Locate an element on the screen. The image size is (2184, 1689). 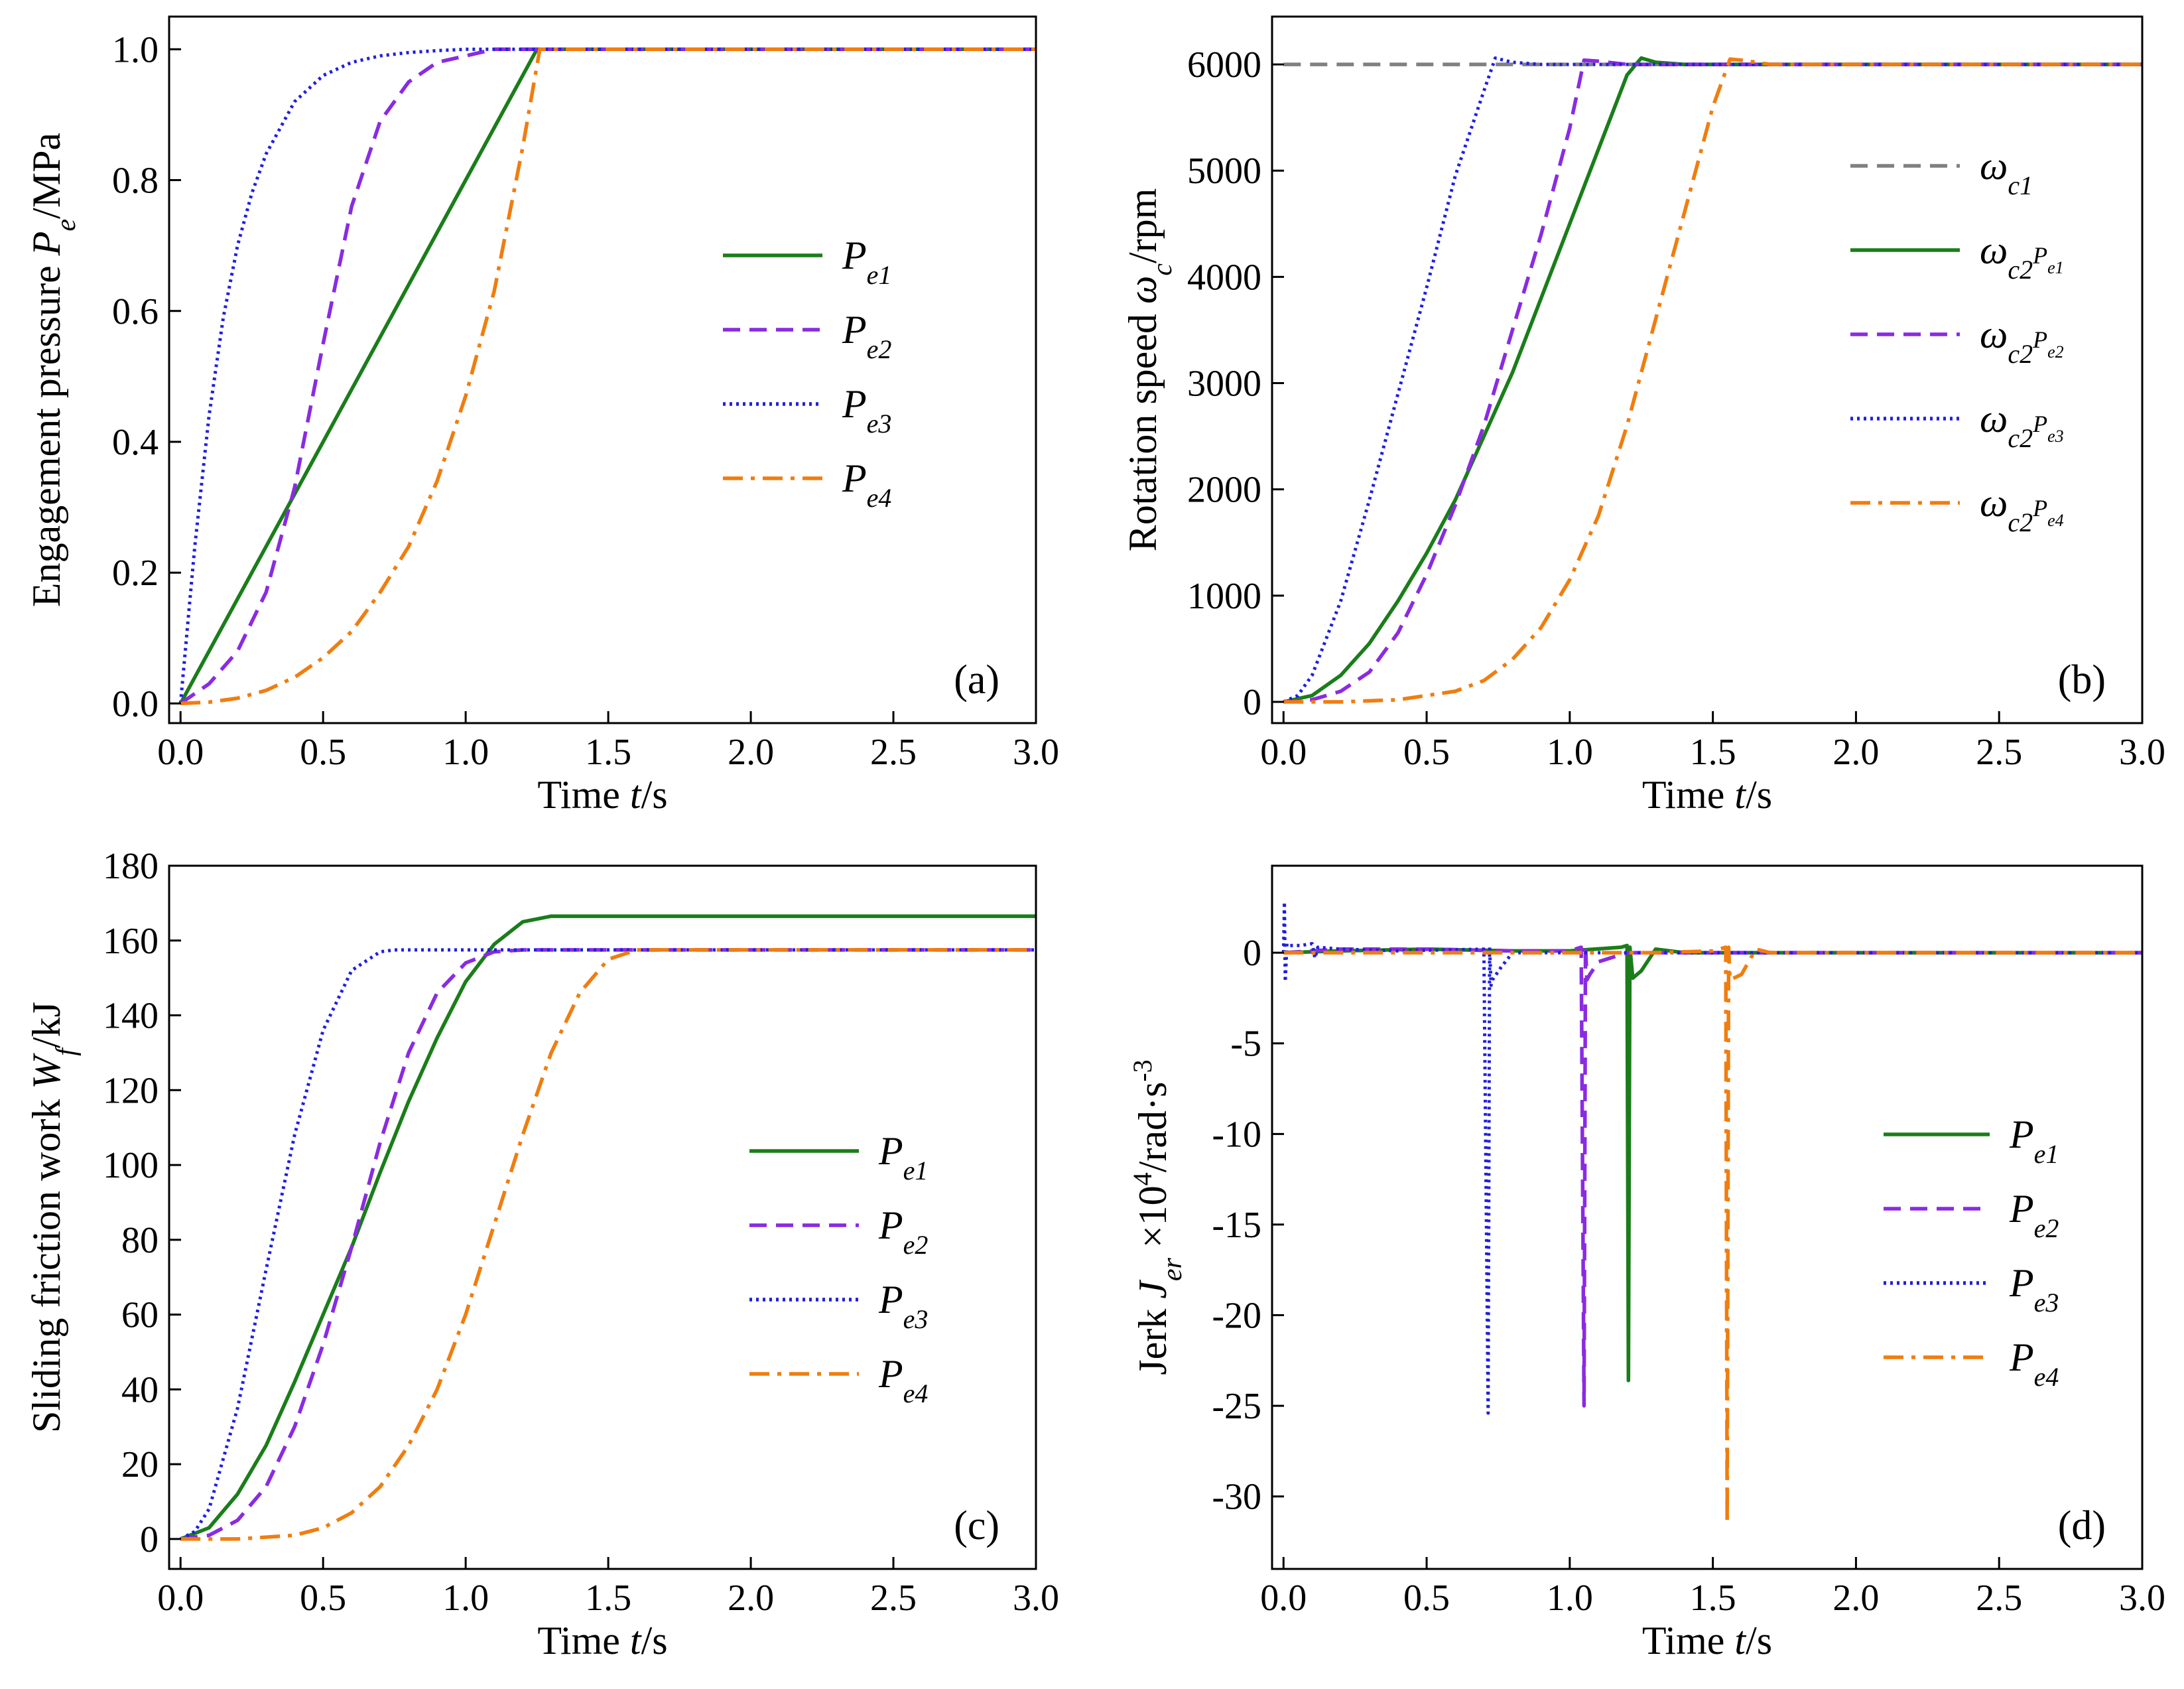
y-axis-title: Rotation speed ωc/rpm is located at coordinates (1149, 370).